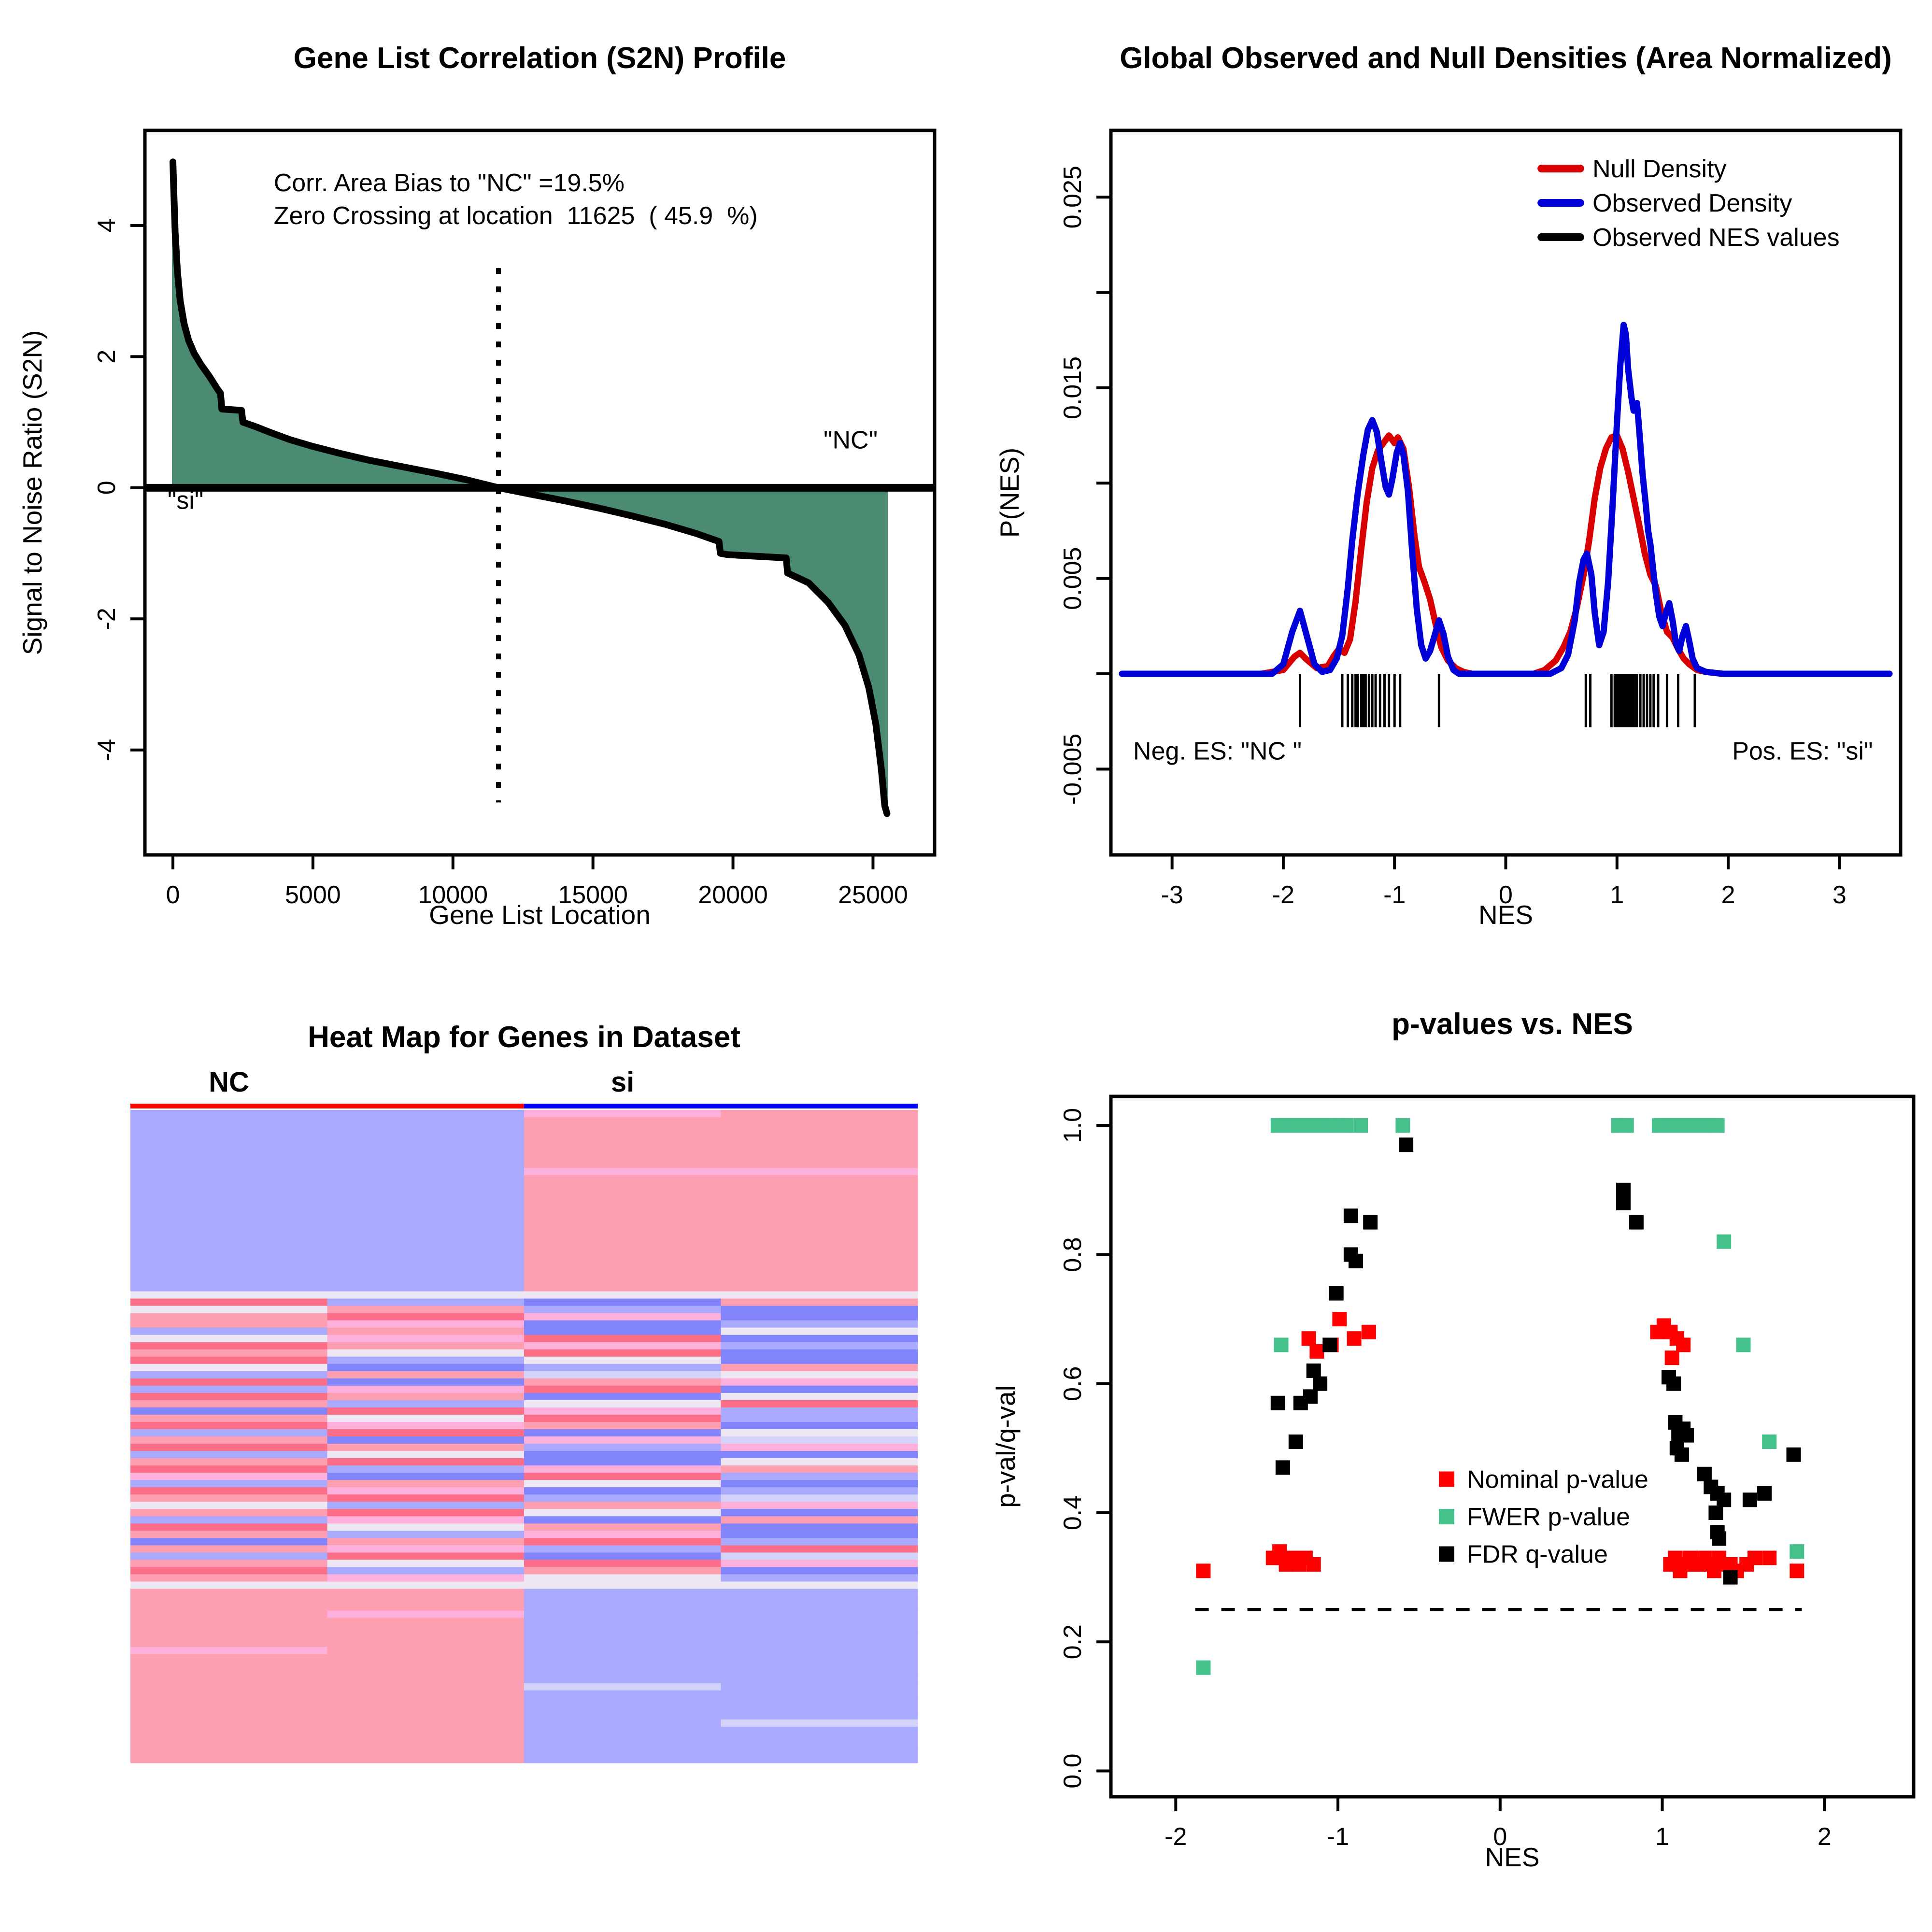  What do you see at coordinates (107, 488) in the screenshot?
I see `y-tick-label: 0` at bounding box center [107, 488].